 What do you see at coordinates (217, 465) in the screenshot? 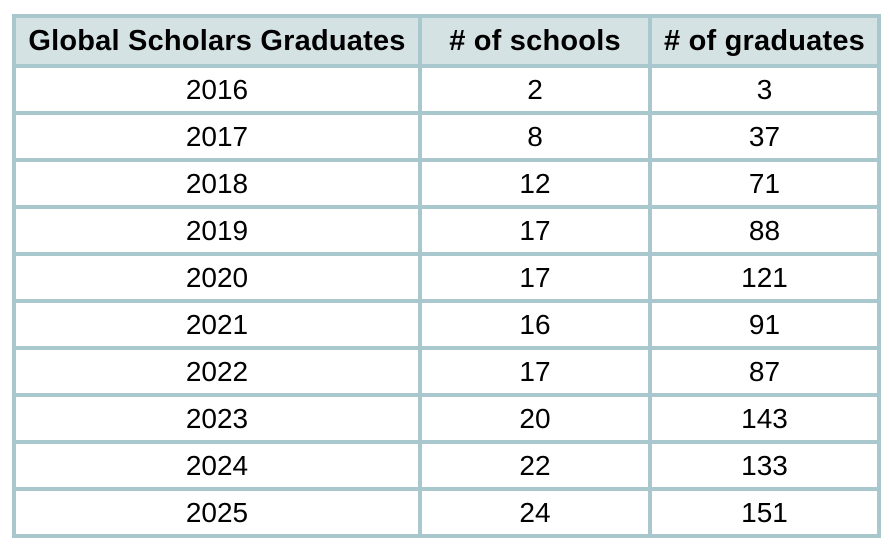
I see `year-cell: 2024` at bounding box center [217, 465].